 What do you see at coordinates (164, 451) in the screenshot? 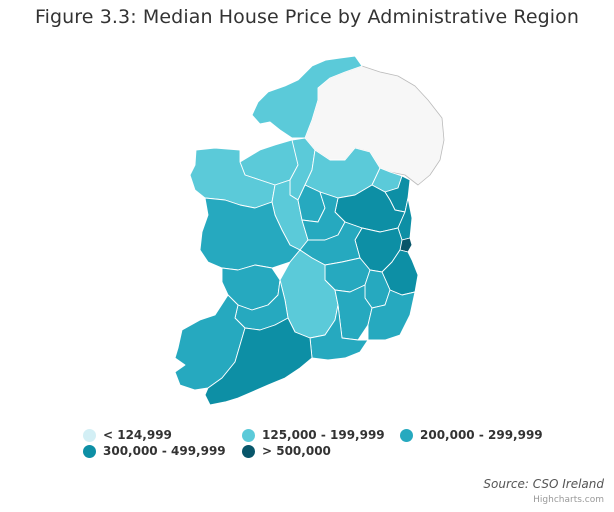
I see `legend-label: 300,000 - 499,999` at bounding box center [164, 451].